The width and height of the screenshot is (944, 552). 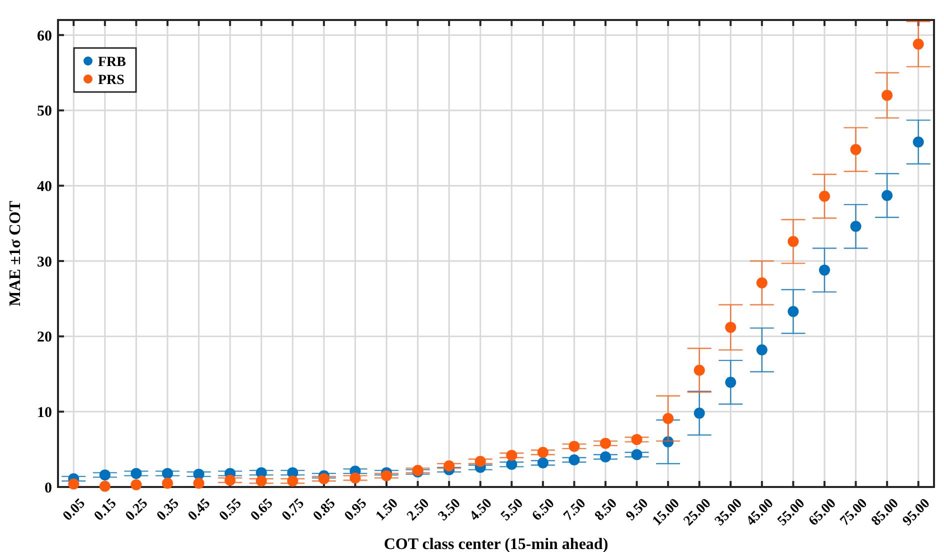 What do you see at coordinates (48, 488) in the screenshot?
I see `y-tick-label: 0` at bounding box center [48, 488].